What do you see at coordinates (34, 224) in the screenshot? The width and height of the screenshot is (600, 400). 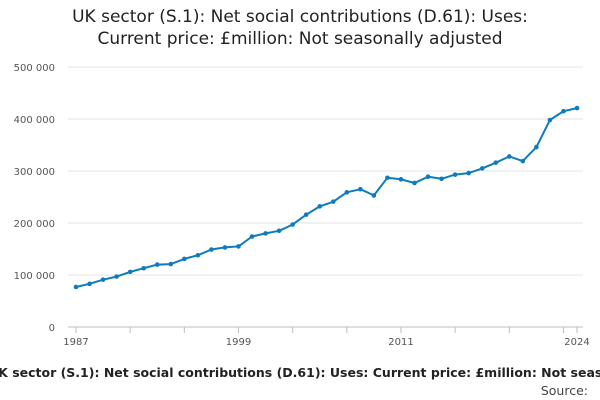 I see `y-tick-label: 200 000` at bounding box center [34, 224].